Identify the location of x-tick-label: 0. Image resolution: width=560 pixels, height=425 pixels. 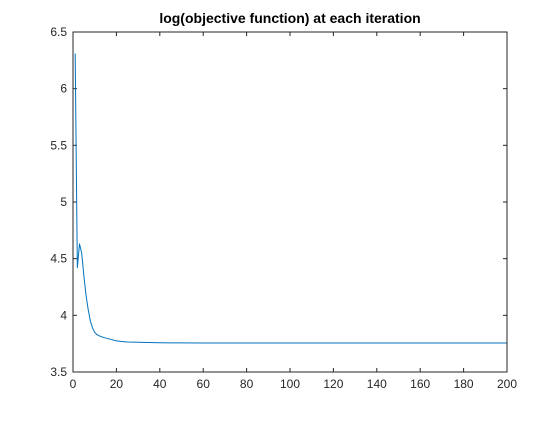
(73, 384).